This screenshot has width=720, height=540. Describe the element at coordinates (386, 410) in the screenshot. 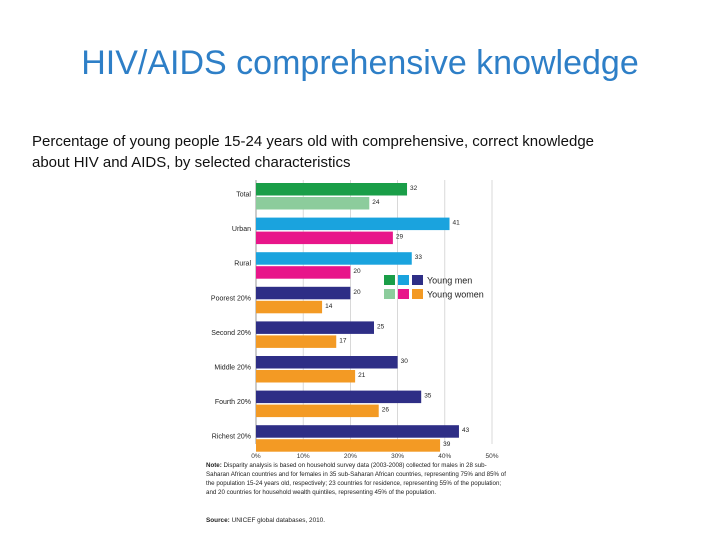

I see `value-label-women: 26` at that location.